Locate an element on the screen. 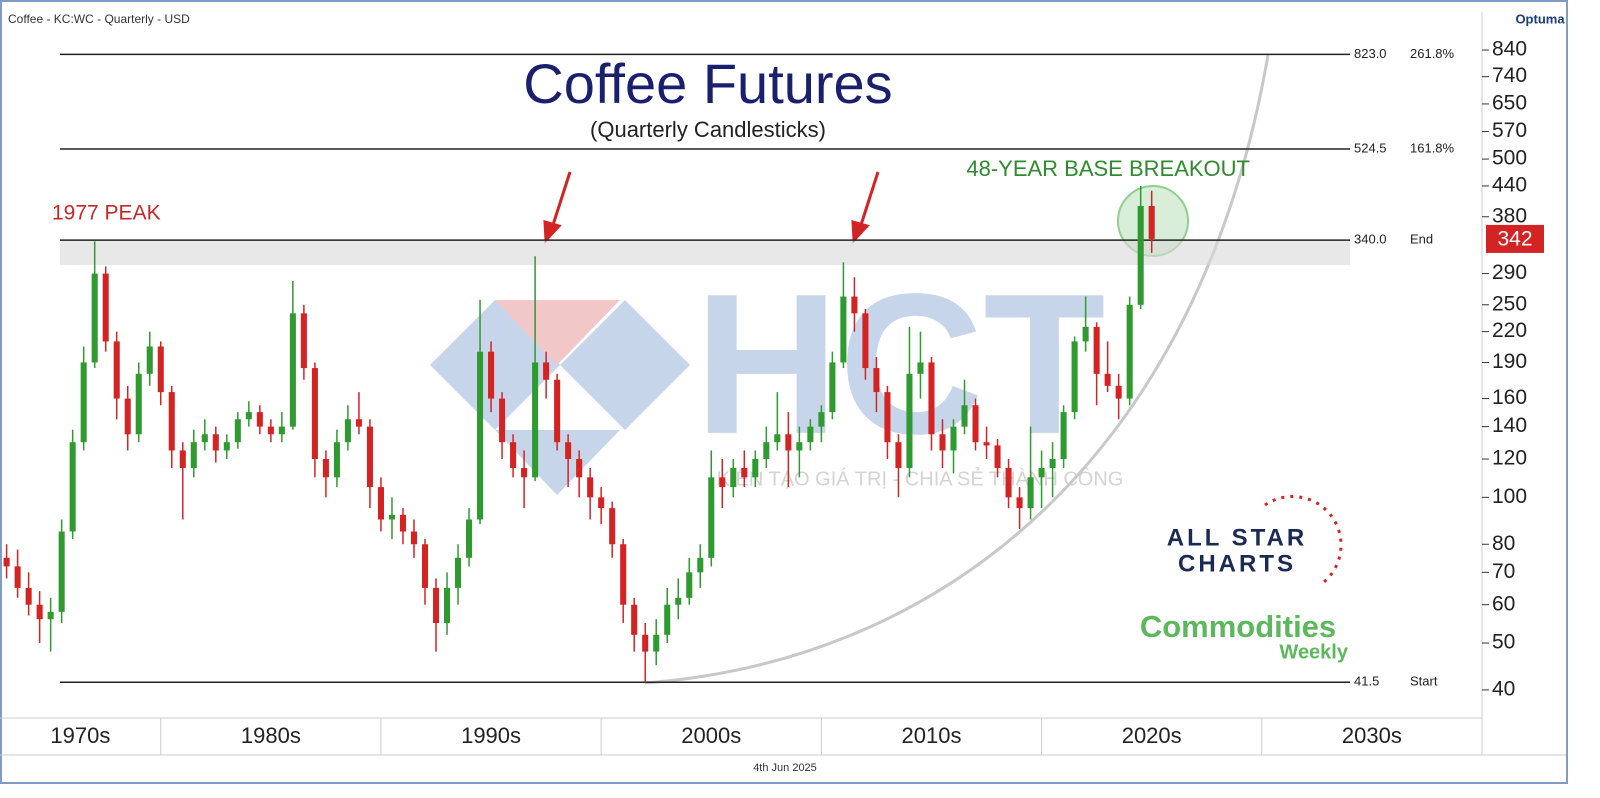 This screenshot has width=1600, height=798. arrow-head is located at coordinates (552, 231).